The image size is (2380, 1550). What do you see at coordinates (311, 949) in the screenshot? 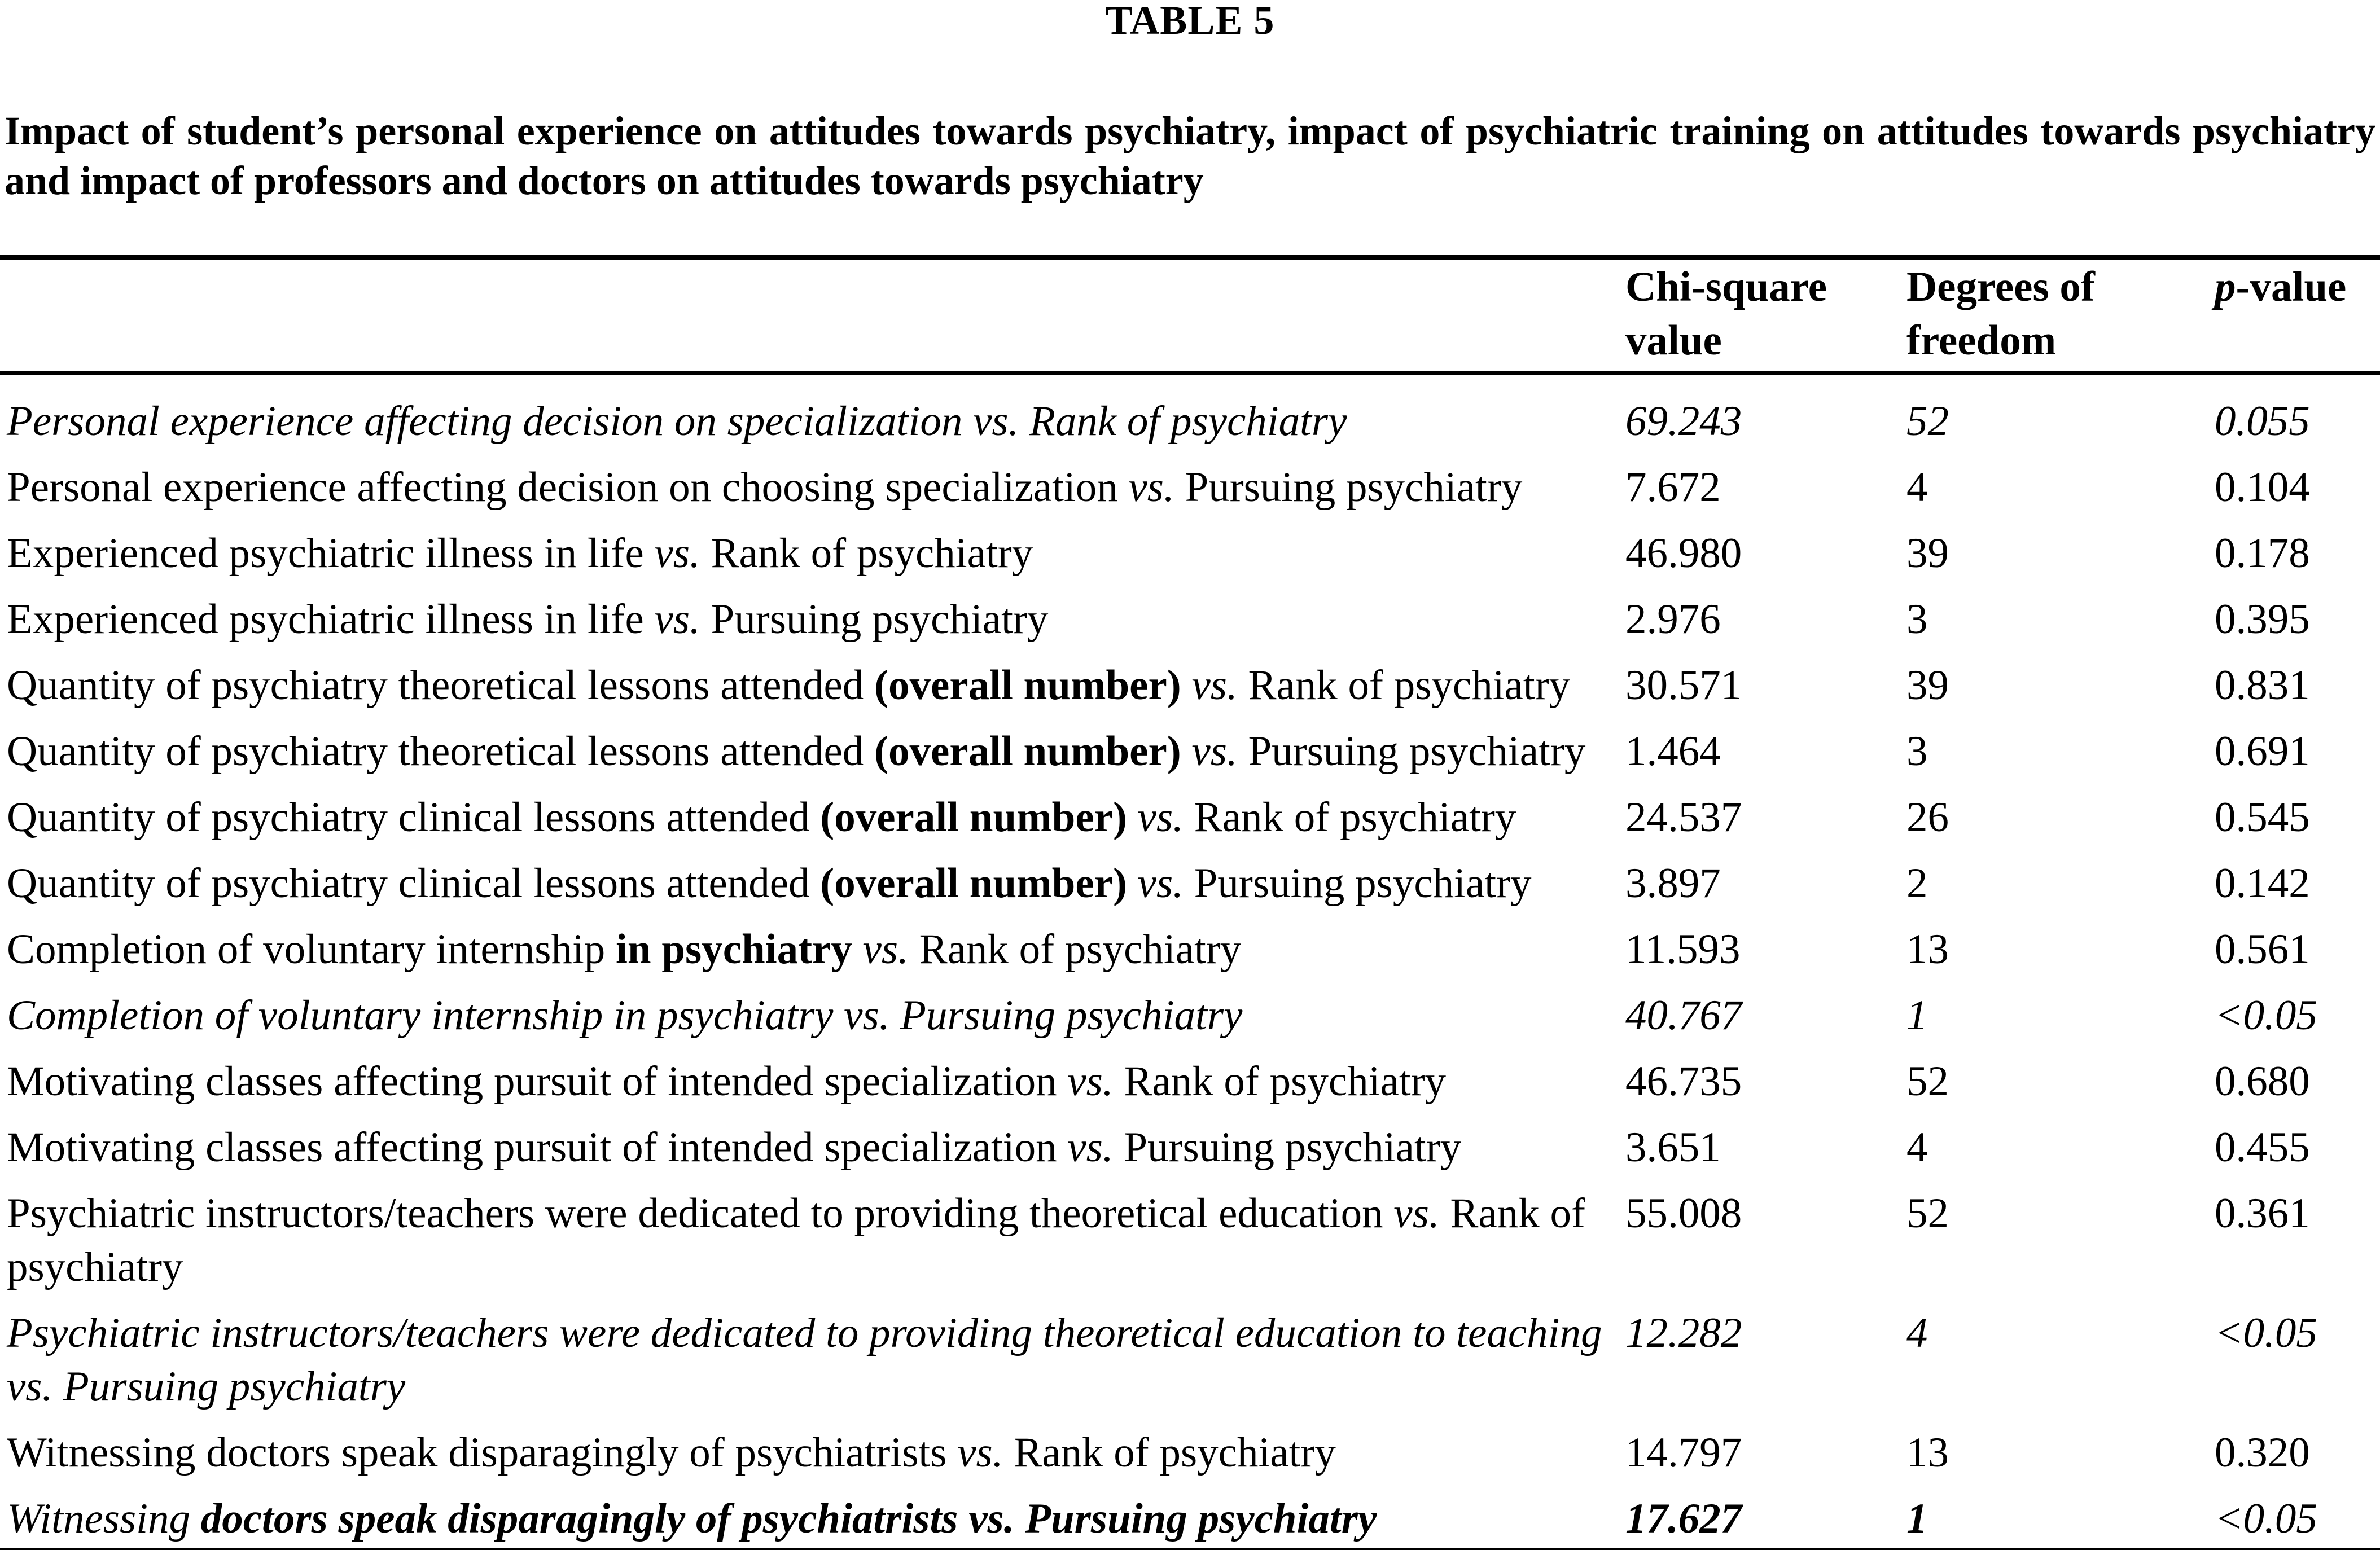
I see `text-segment: Completion of voluntary internship` at bounding box center [311, 949].